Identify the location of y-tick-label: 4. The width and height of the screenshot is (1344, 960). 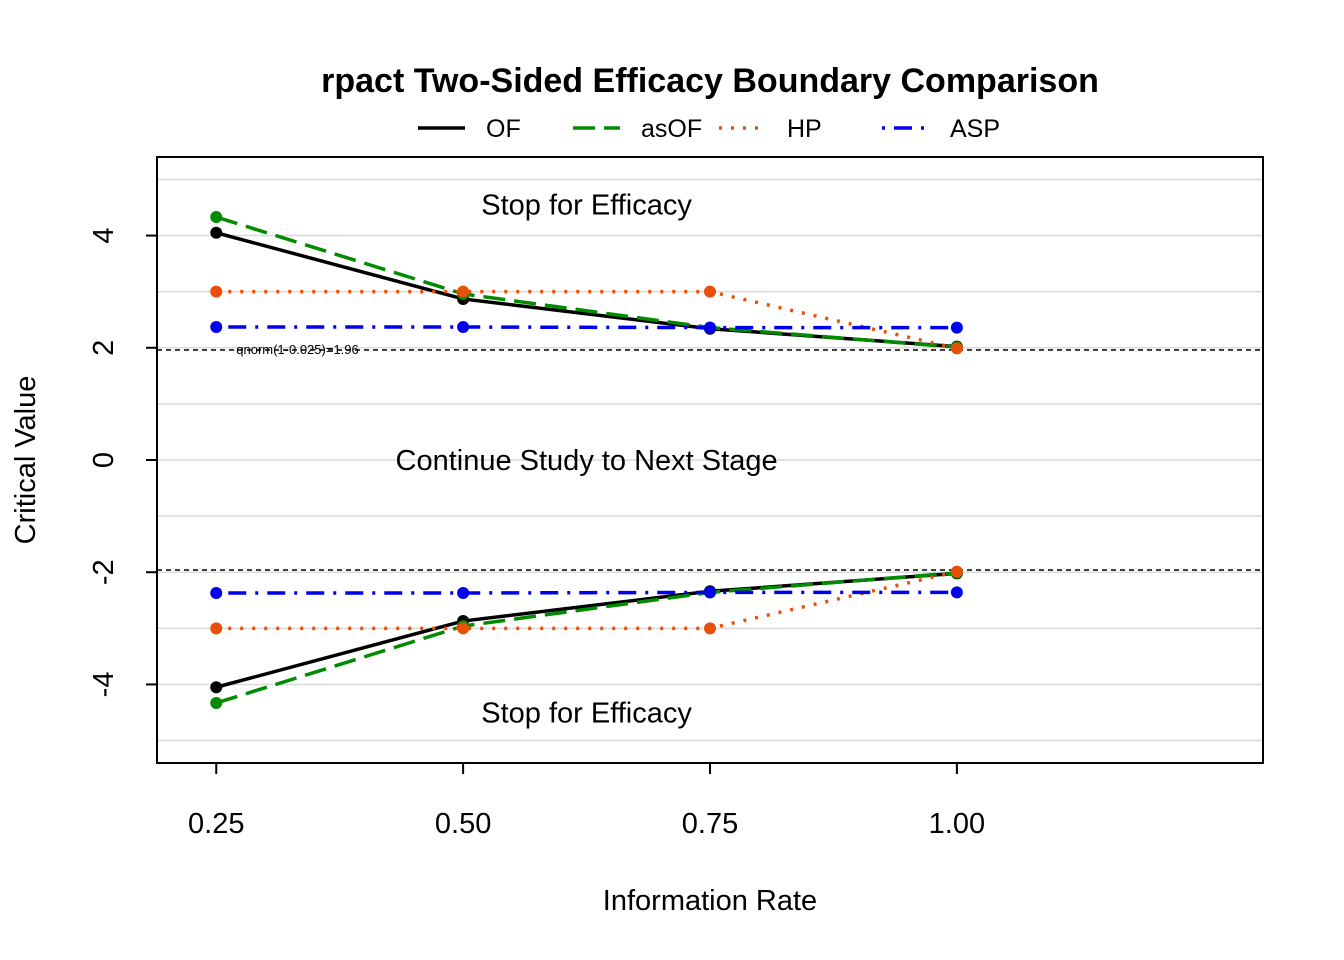
(104, 235).